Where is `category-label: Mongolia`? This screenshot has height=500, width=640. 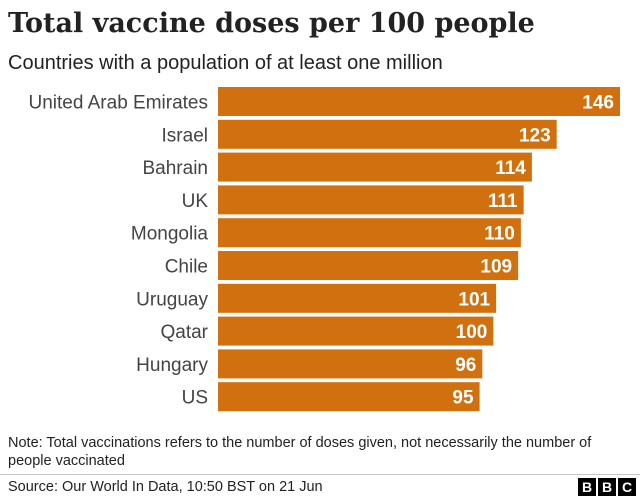 category-label: Mongolia is located at coordinates (170, 234).